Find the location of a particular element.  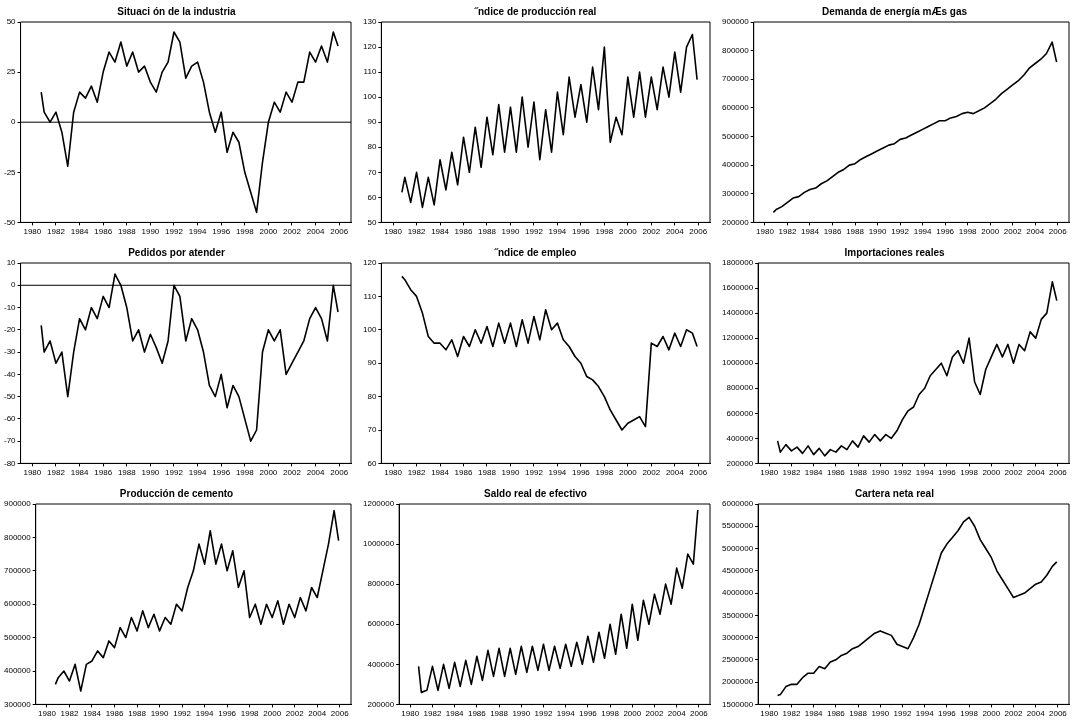

chart-title: Saldo real de efectivo is located at coordinates (535, 493).